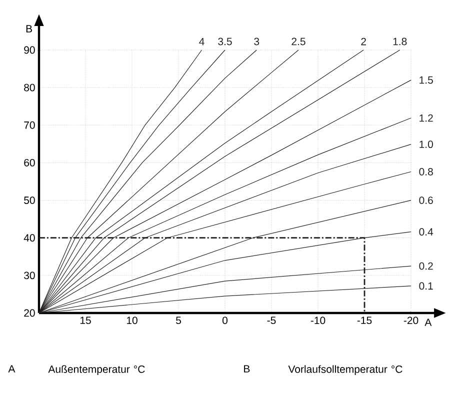  I want to click on y-tick-label: 20, so click(29, 313).